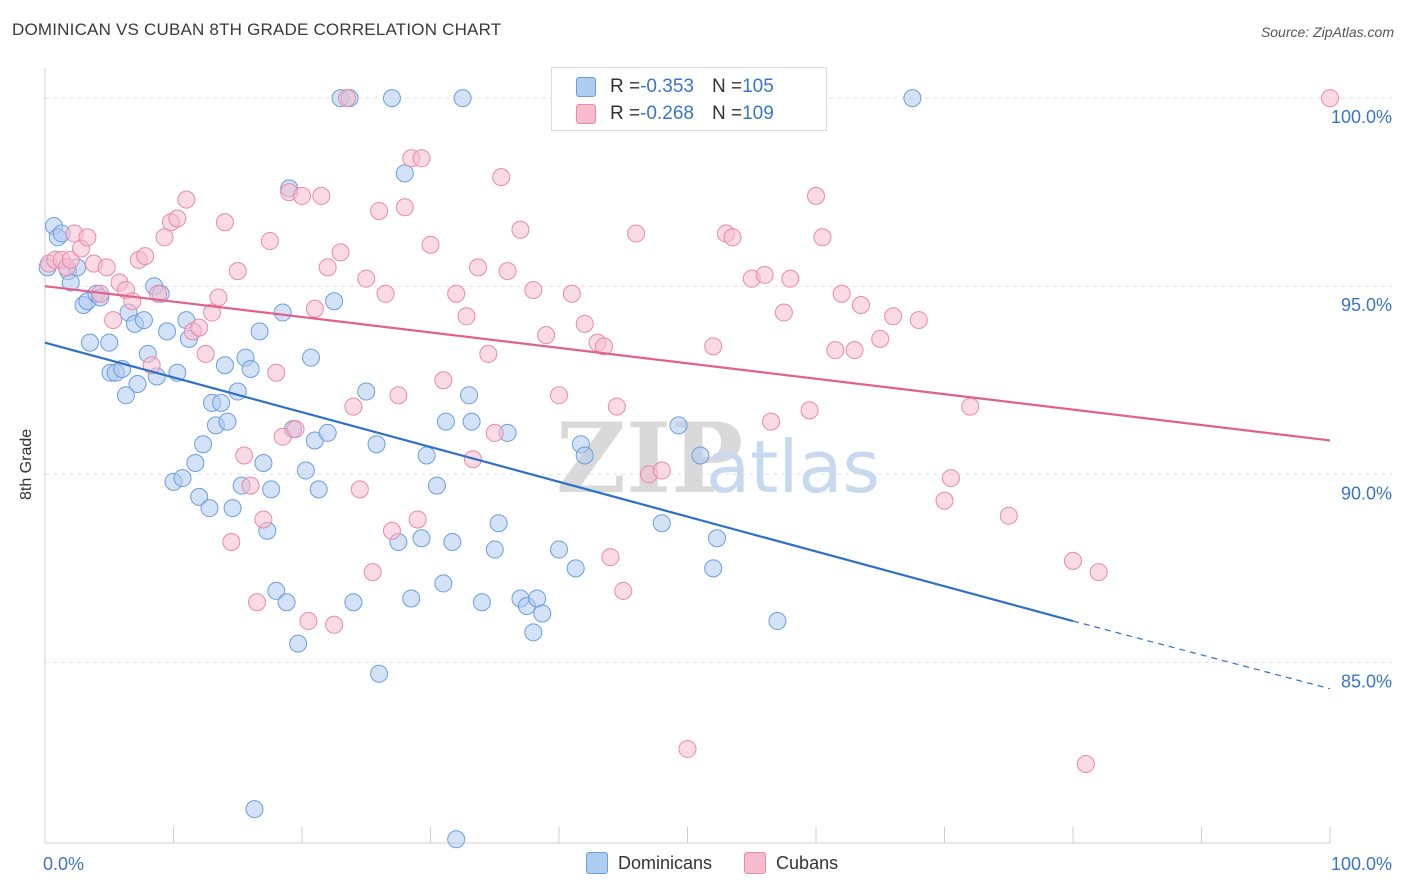 The width and height of the screenshot is (1406, 892). What do you see at coordinates (597, 863) in the screenshot?
I see `dominicans-legend-swatch` at bounding box center [597, 863].